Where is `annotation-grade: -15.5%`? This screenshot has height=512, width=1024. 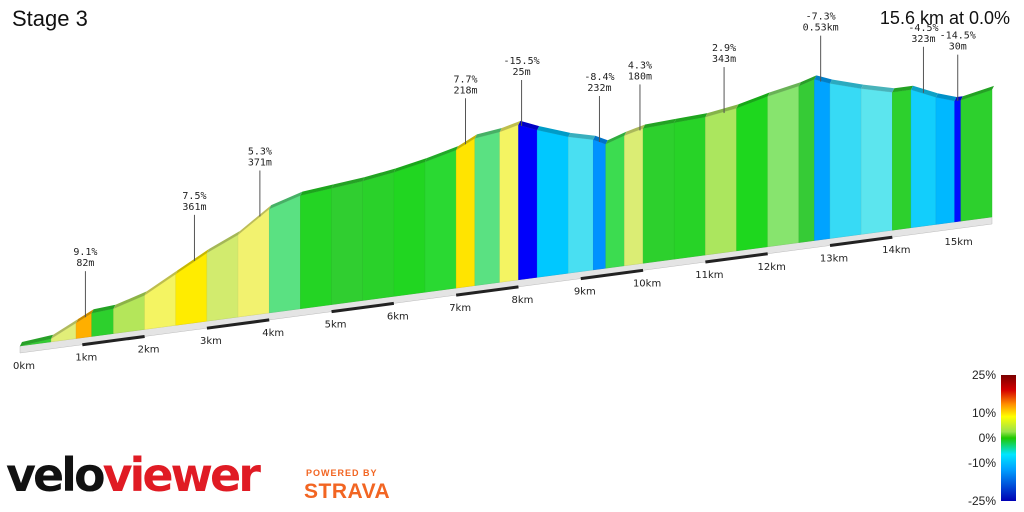 annotation-grade: -15.5% is located at coordinates (522, 61).